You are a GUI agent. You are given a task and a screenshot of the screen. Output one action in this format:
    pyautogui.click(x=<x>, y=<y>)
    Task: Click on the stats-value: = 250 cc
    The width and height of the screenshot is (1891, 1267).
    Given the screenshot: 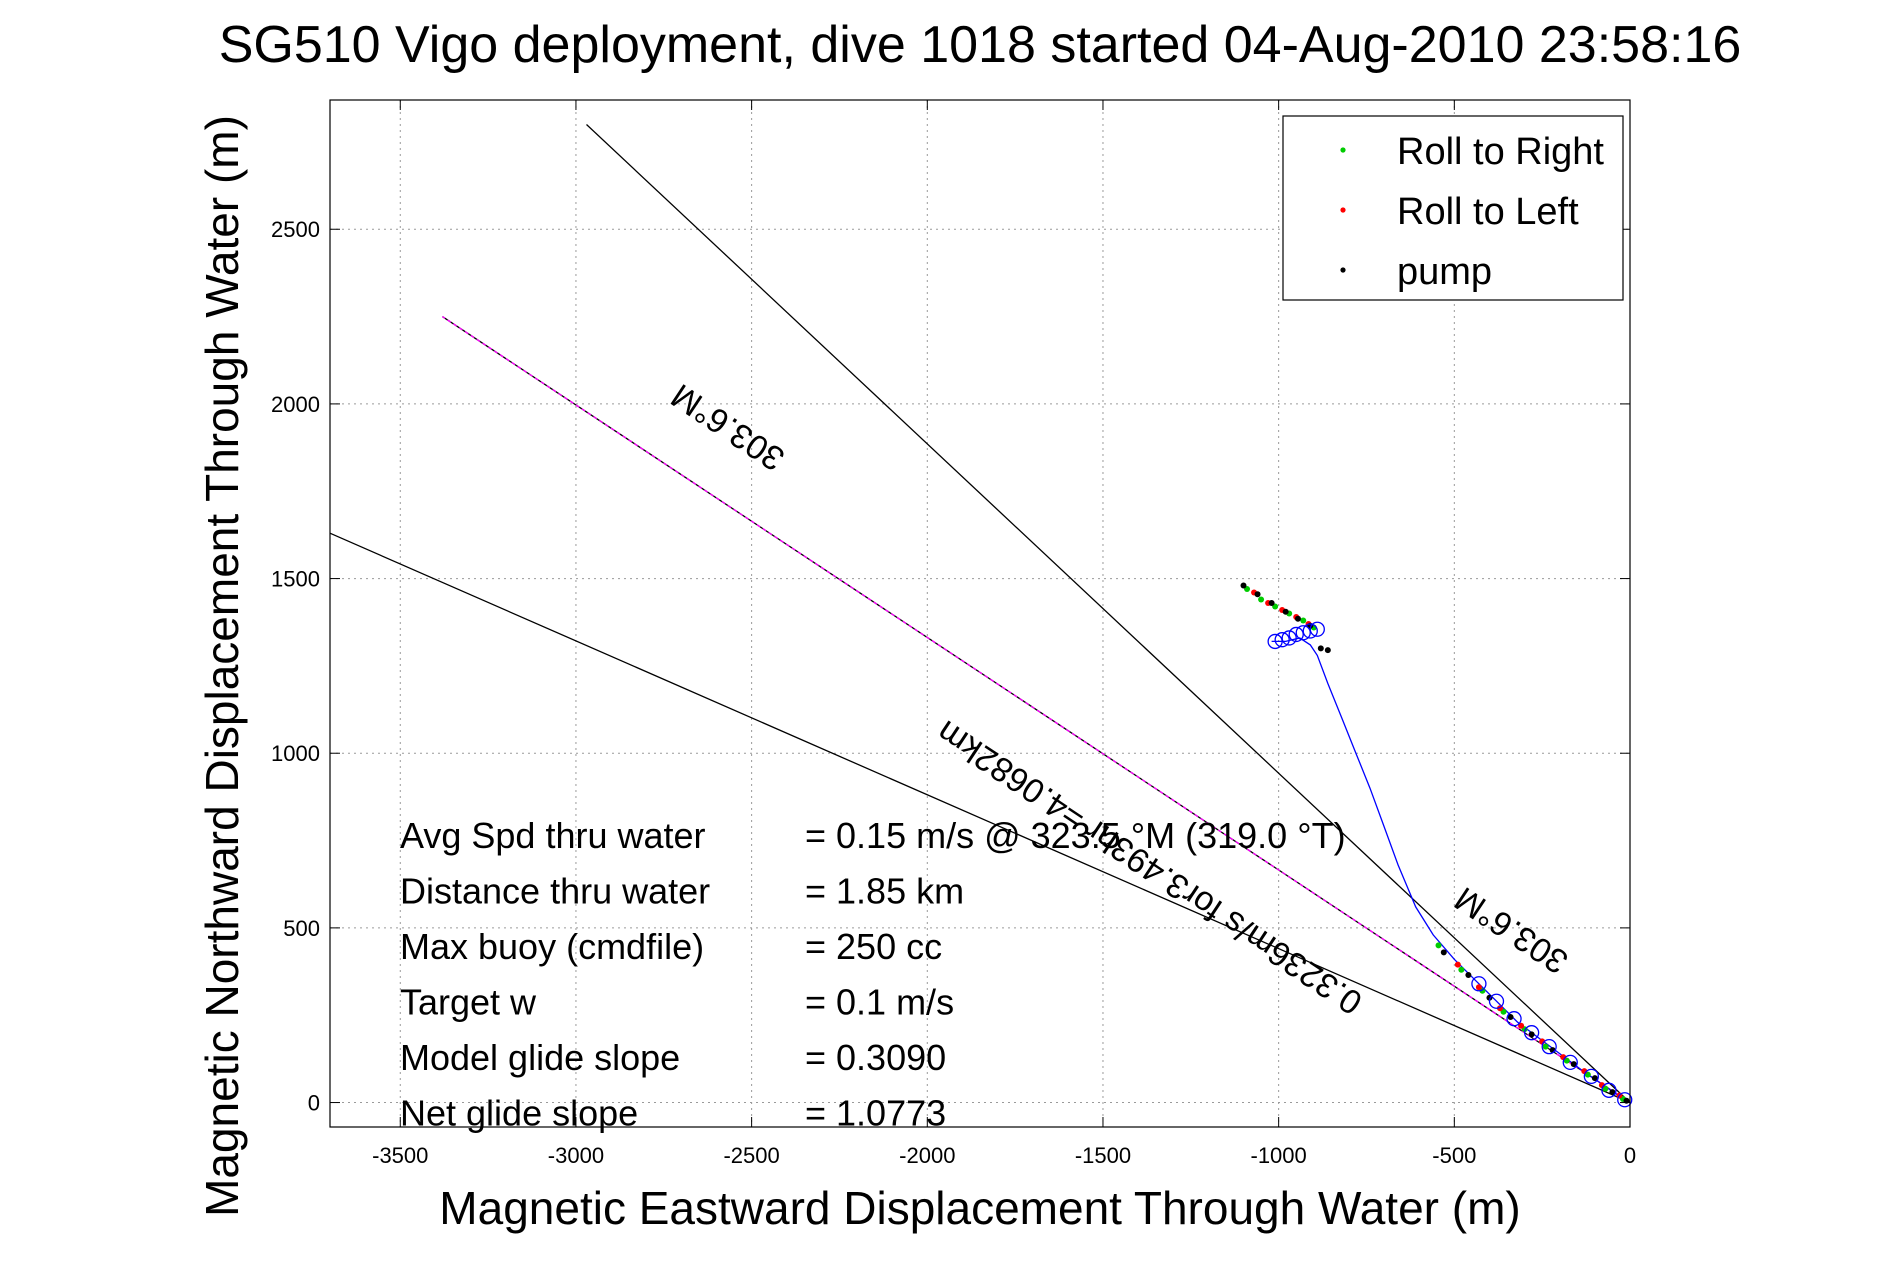 What is the action you would take?
    pyautogui.click(x=873, y=946)
    